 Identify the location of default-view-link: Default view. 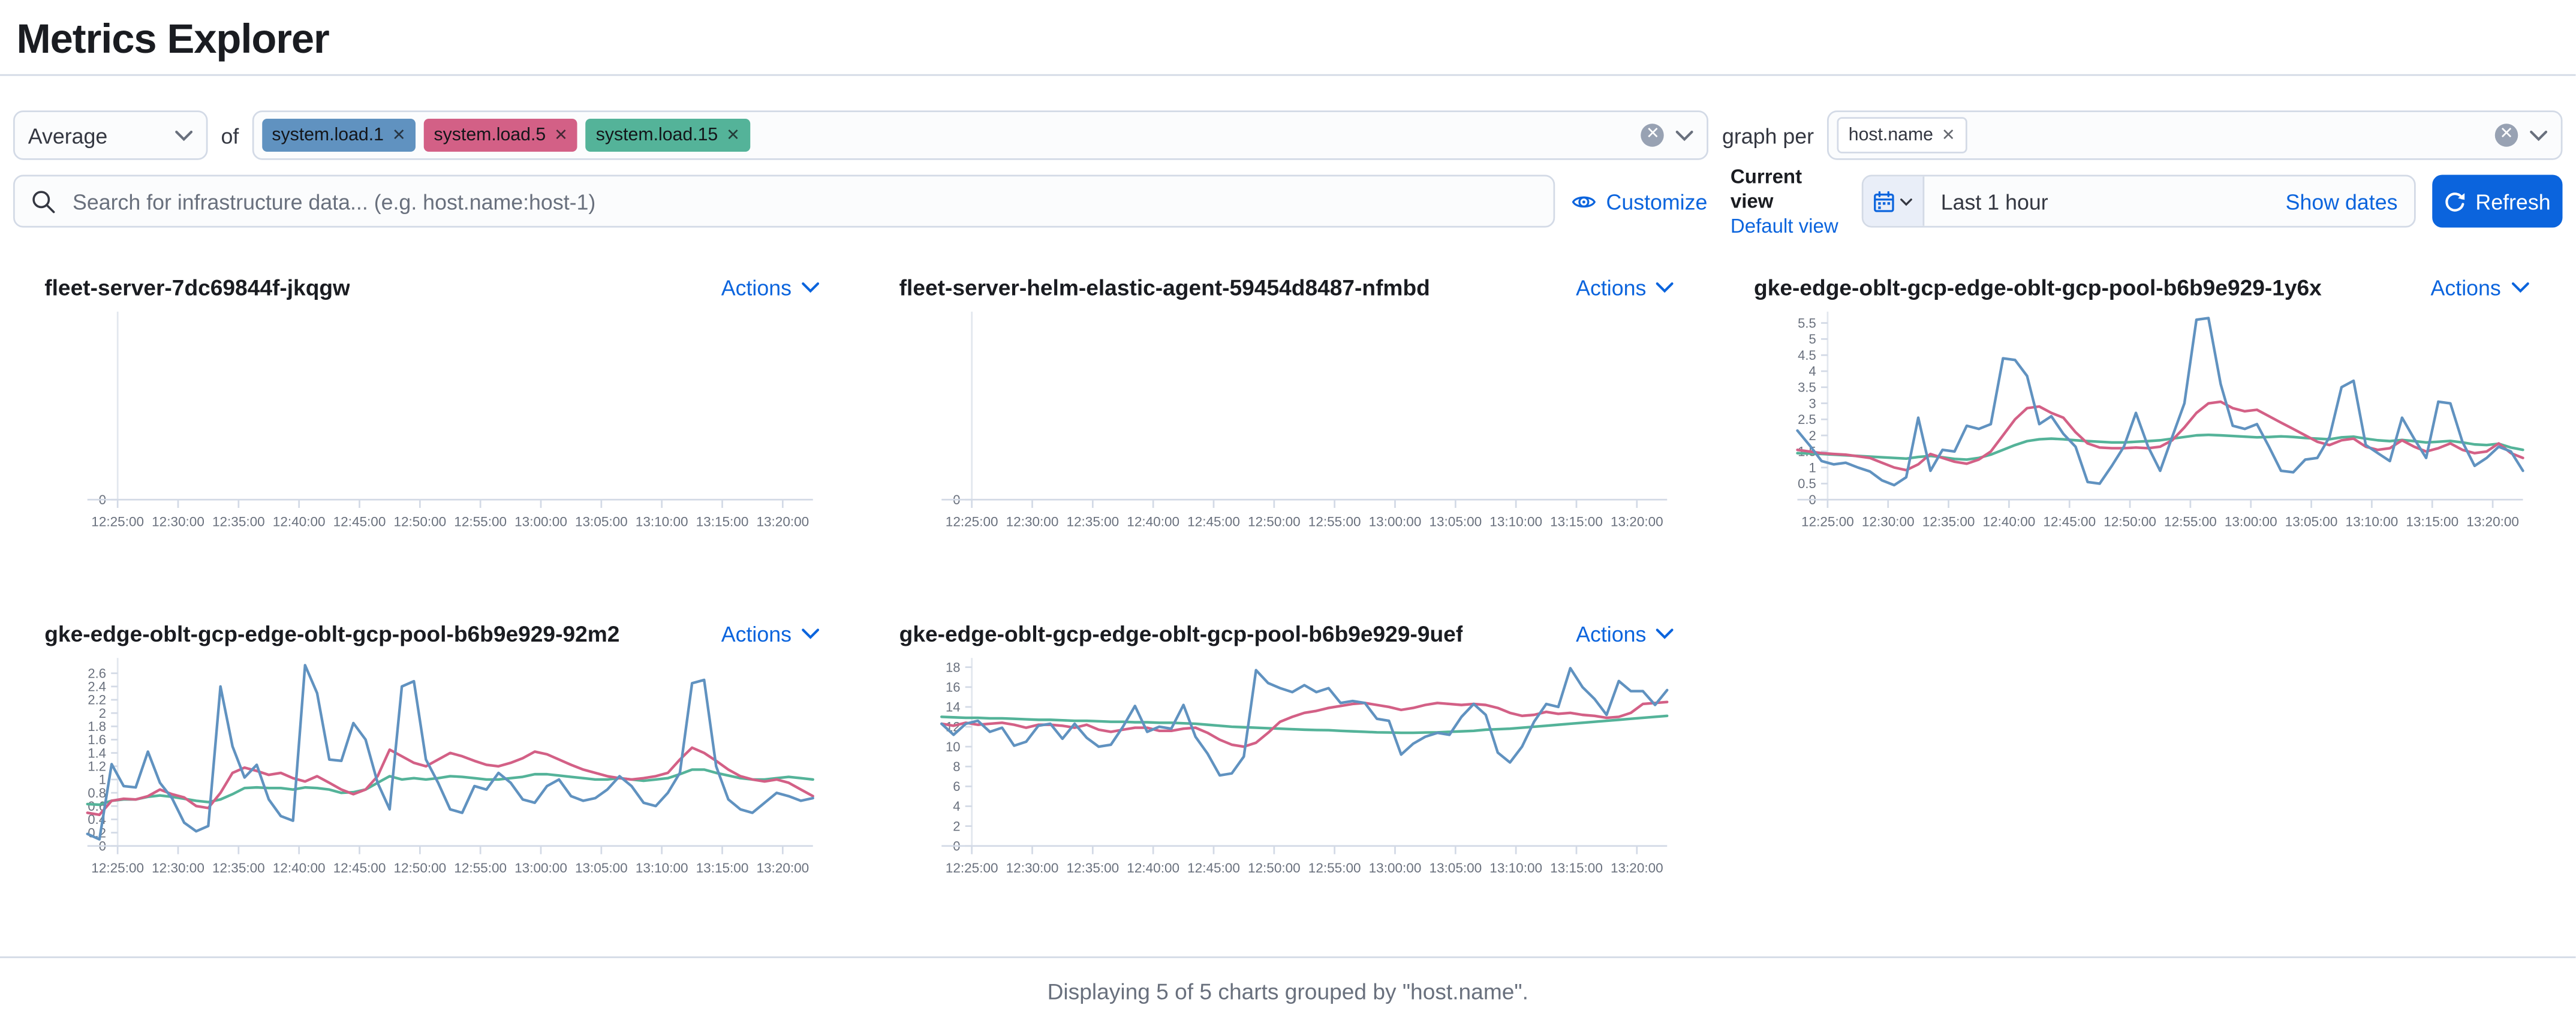
(1784, 225).